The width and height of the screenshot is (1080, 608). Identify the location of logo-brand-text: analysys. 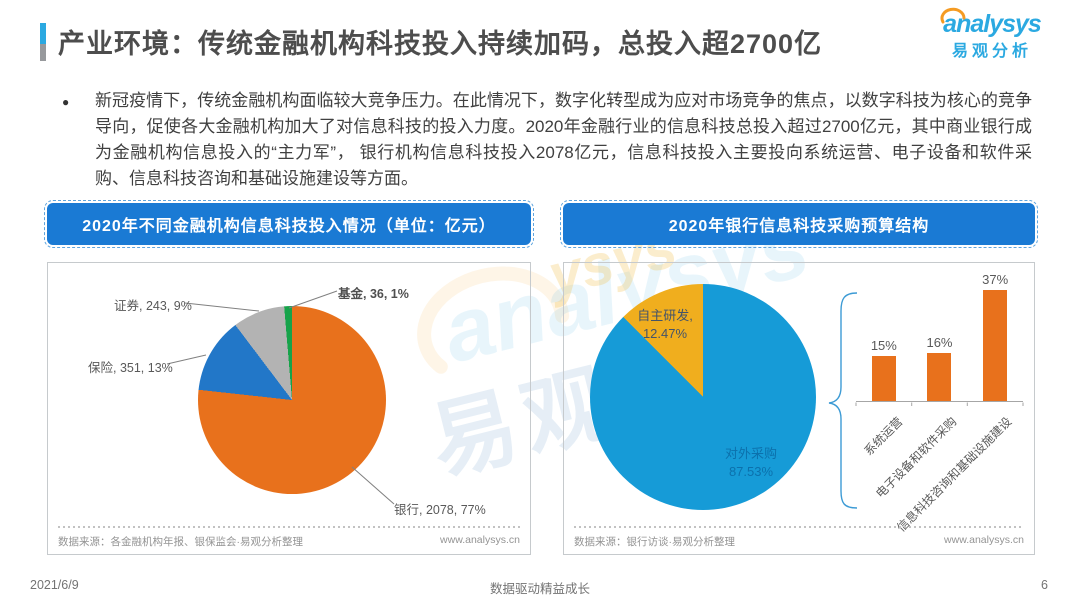
(992, 24).